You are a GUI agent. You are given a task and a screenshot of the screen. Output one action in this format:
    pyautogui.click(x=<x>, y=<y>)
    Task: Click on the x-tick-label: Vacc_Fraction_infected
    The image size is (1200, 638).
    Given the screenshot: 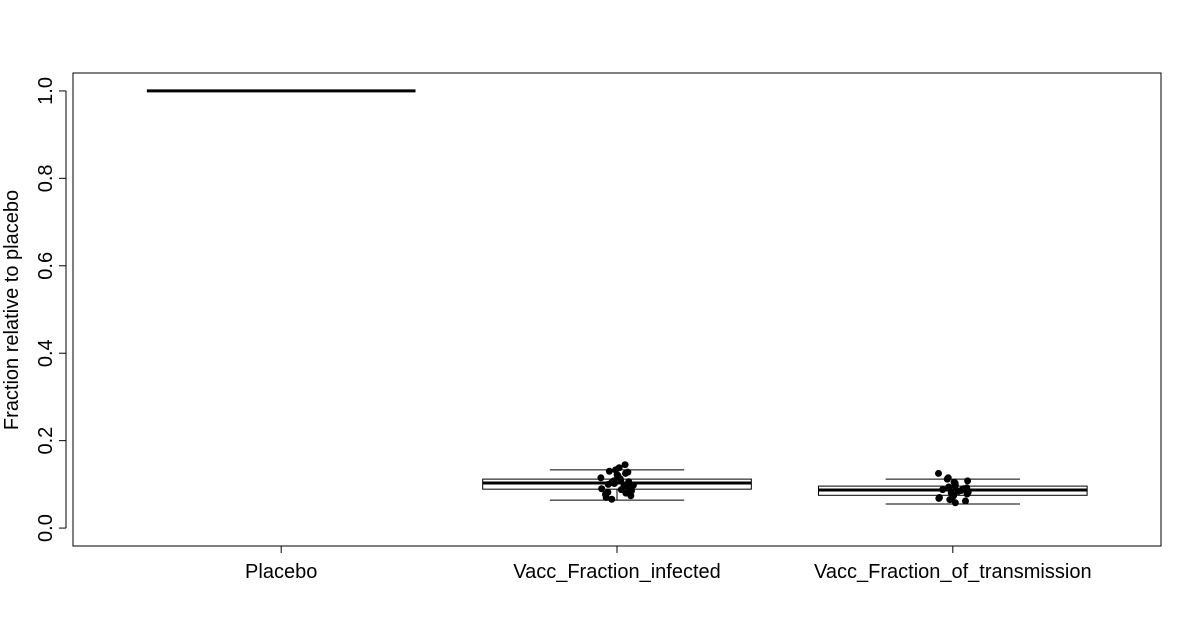 What is the action you would take?
    pyautogui.click(x=617, y=572)
    